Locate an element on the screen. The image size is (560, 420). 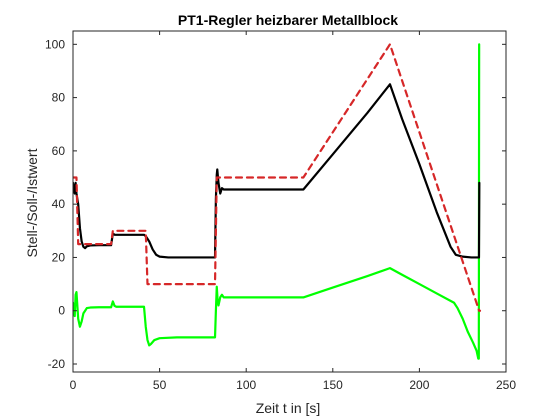
y-tick-label-6: 80 is located at coordinates (59, 98).